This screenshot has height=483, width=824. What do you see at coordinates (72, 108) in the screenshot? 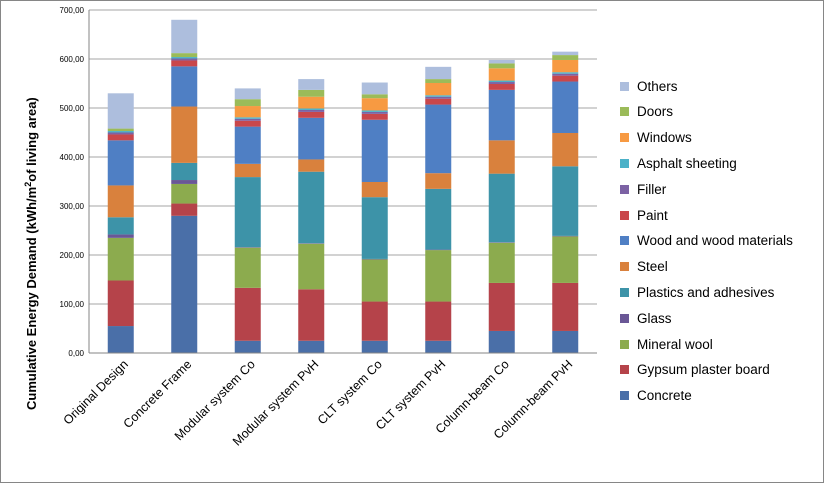
I see `y-tick-label: 500,00` at bounding box center [72, 108].